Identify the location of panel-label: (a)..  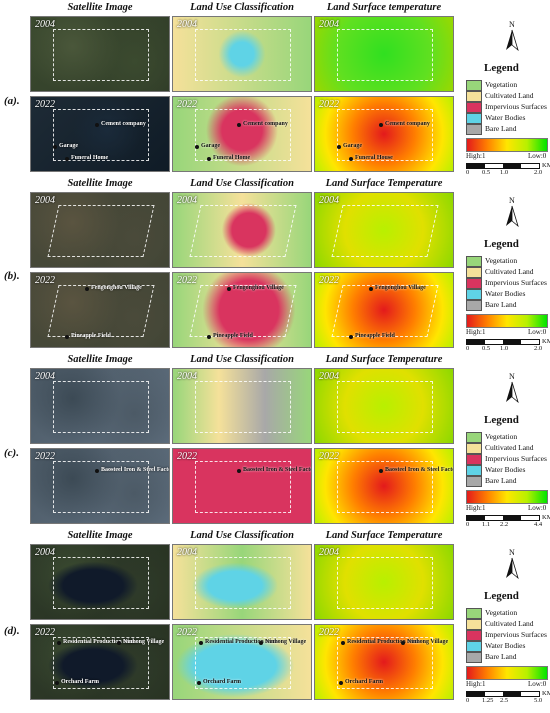
(12, 101).